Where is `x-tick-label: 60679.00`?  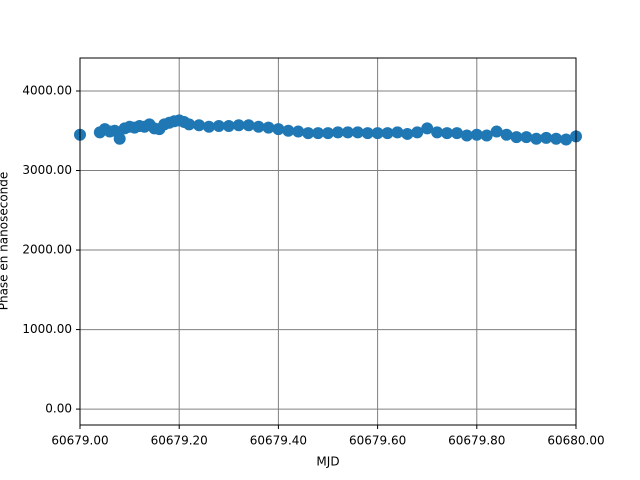 x-tick-label: 60679.00 is located at coordinates (79, 441).